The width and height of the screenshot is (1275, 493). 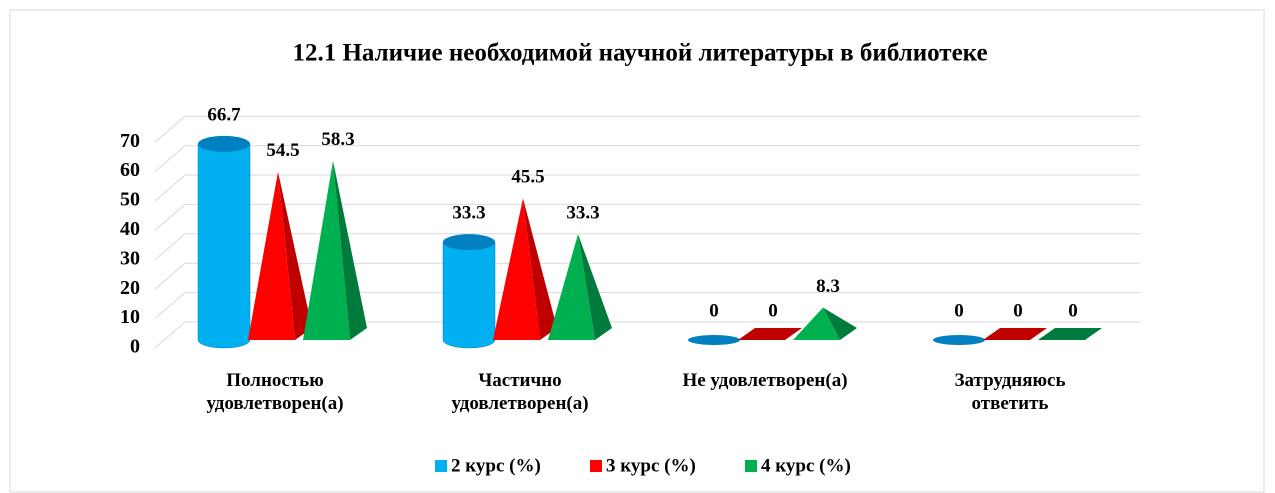 I want to click on x-tick-label-line: Полностью, so click(x=274, y=380).